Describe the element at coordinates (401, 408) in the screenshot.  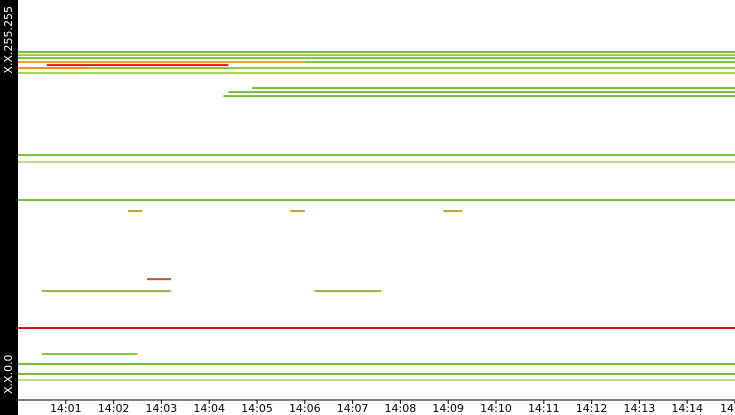
I see `x-tick-label: 14:08` at that location.